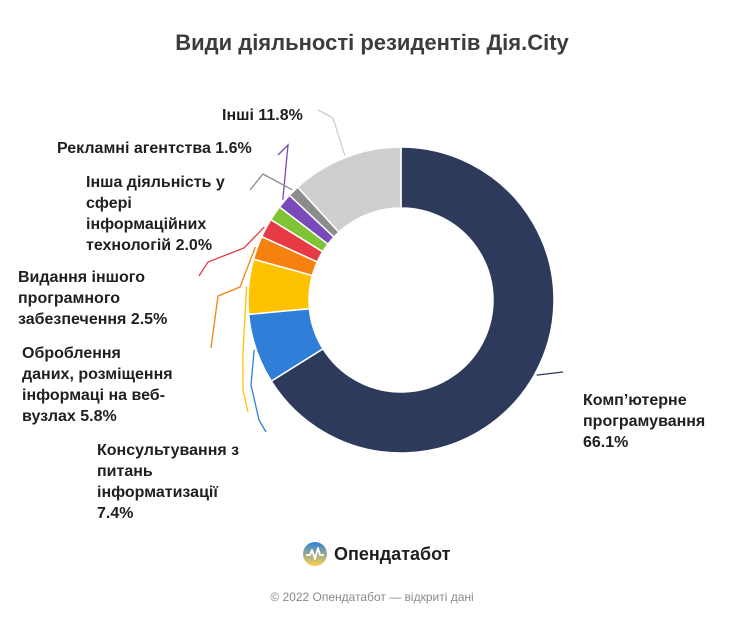 Image resolution: width=744 pixels, height=620 pixels. I want to click on chart-title: Види діяльності резидентів Дія.City, so click(372, 42).